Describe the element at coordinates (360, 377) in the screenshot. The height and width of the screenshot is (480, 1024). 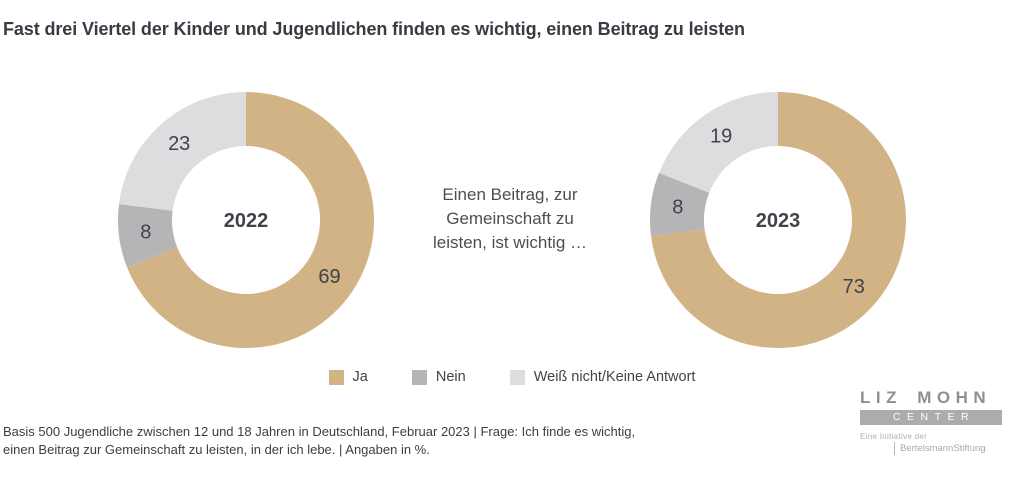
I see `legend-label-ja: Ja` at that location.